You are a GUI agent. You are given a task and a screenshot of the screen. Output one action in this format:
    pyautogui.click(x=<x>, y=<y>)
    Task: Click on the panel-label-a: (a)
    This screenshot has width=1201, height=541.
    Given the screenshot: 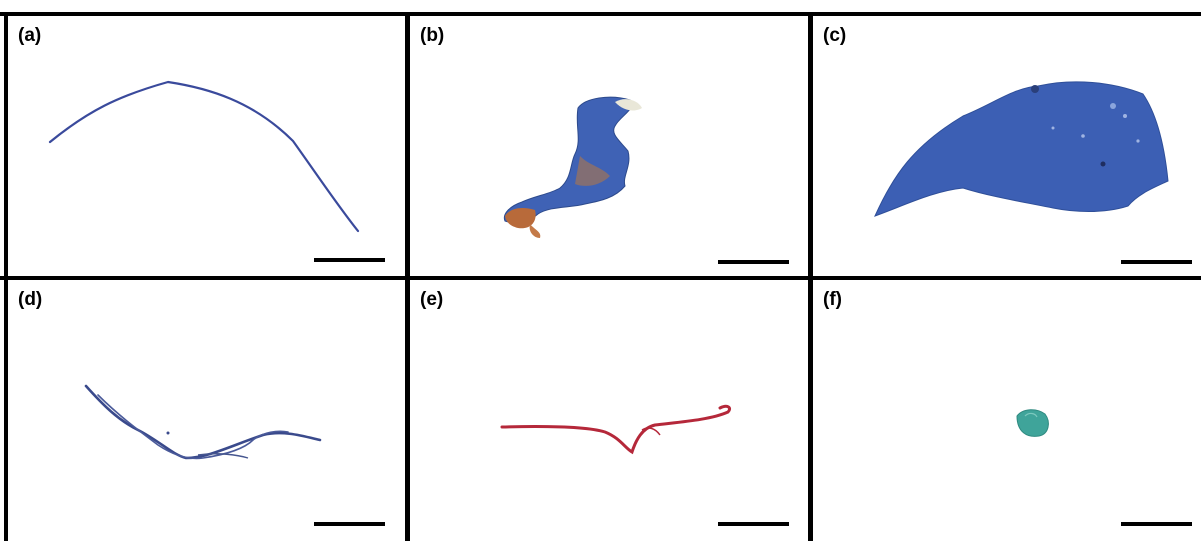 What is the action you would take?
    pyautogui.click(x=30, y=35)
    